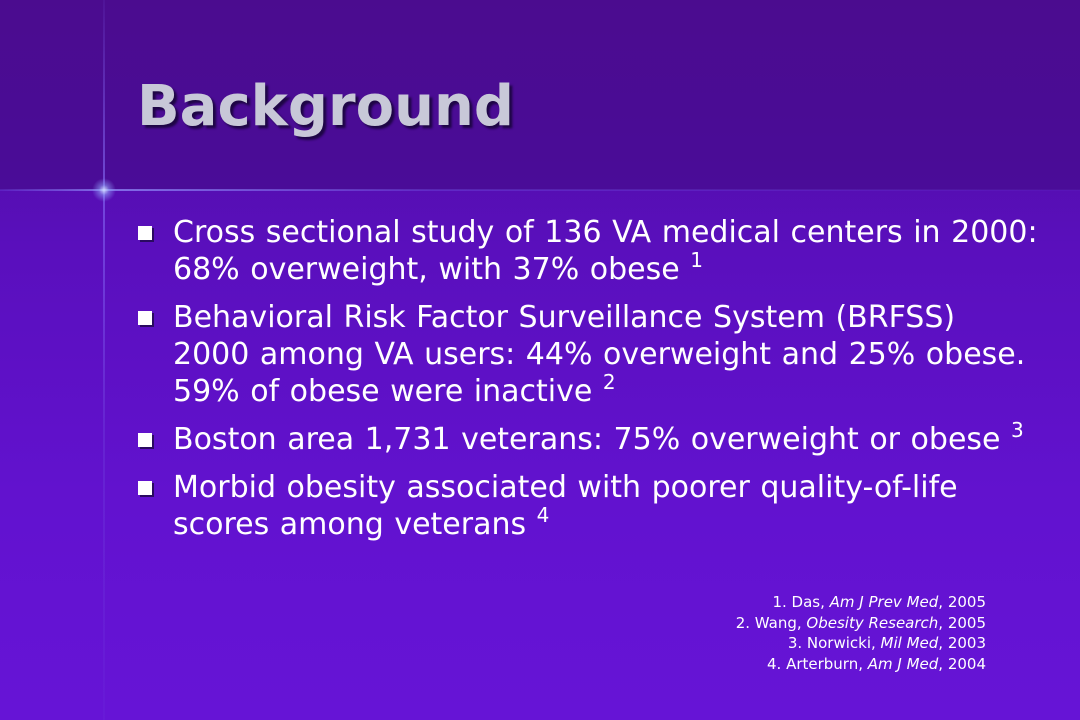 Image resolution: width=1080 pixels, height=720 pixels. Describe the element at coordinates (696, 260) in the screenshot. I see `reference-number: 1` at that location.